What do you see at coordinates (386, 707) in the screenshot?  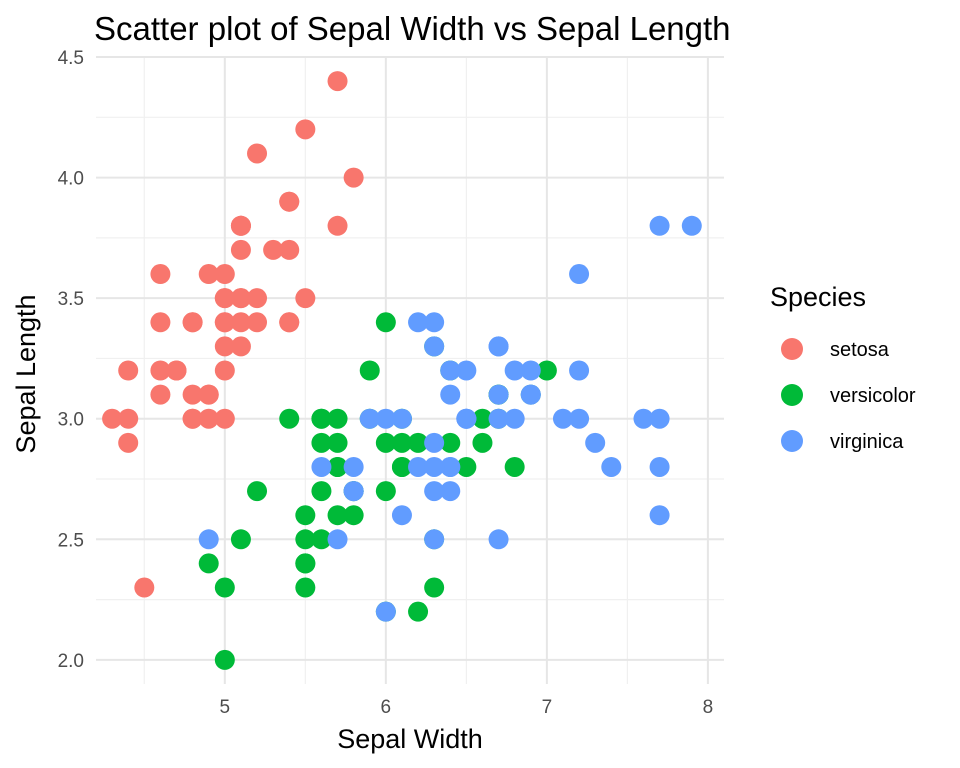 I see `x-tick-label: 6` at bounding box center [386, 707].